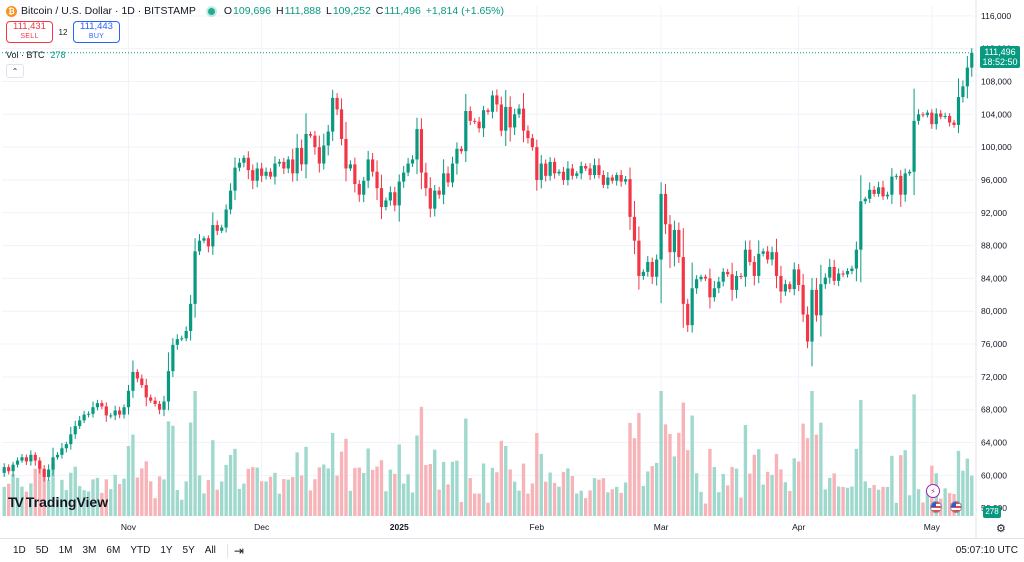  What do you see at coordinates (536, 527) in the screenshot?
I see `x-tick-label: Feb` at bounding box center [536, 527].